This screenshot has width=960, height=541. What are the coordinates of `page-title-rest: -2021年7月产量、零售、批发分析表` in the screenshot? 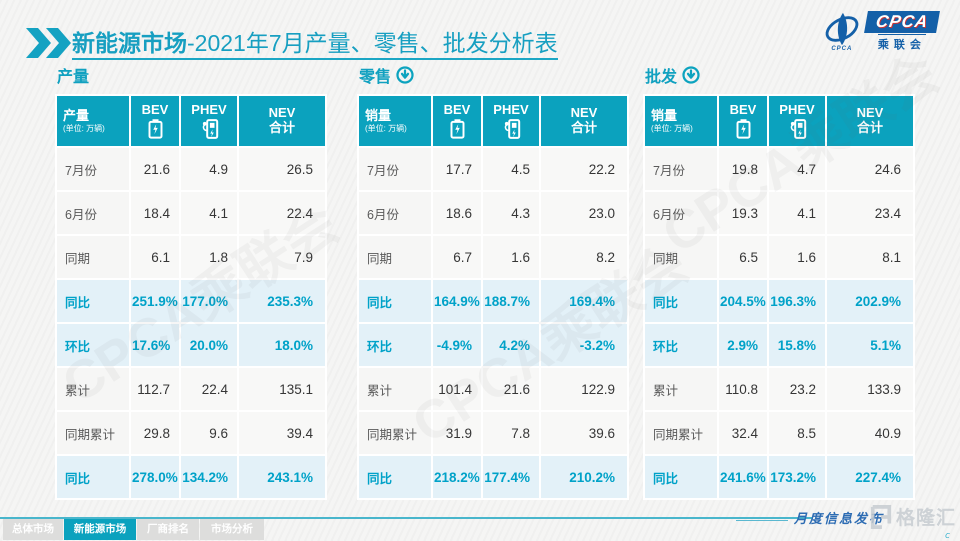 It's located at (372, 43).